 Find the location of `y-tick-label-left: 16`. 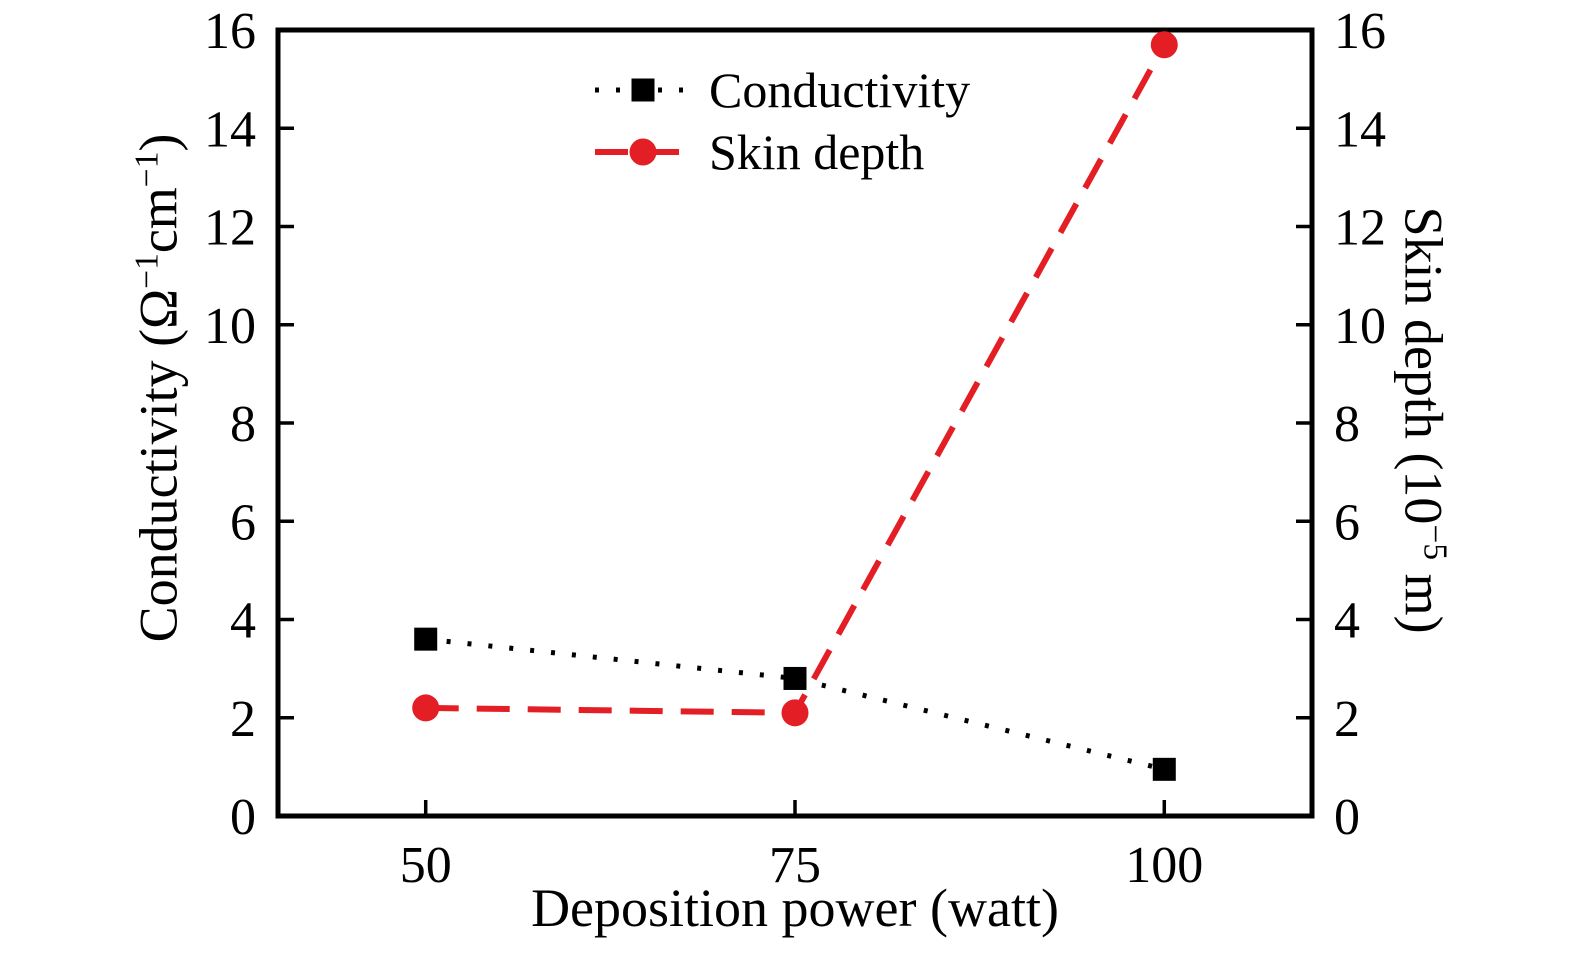

y-tick-label-left: 16 is located at coordinates (230, 31).